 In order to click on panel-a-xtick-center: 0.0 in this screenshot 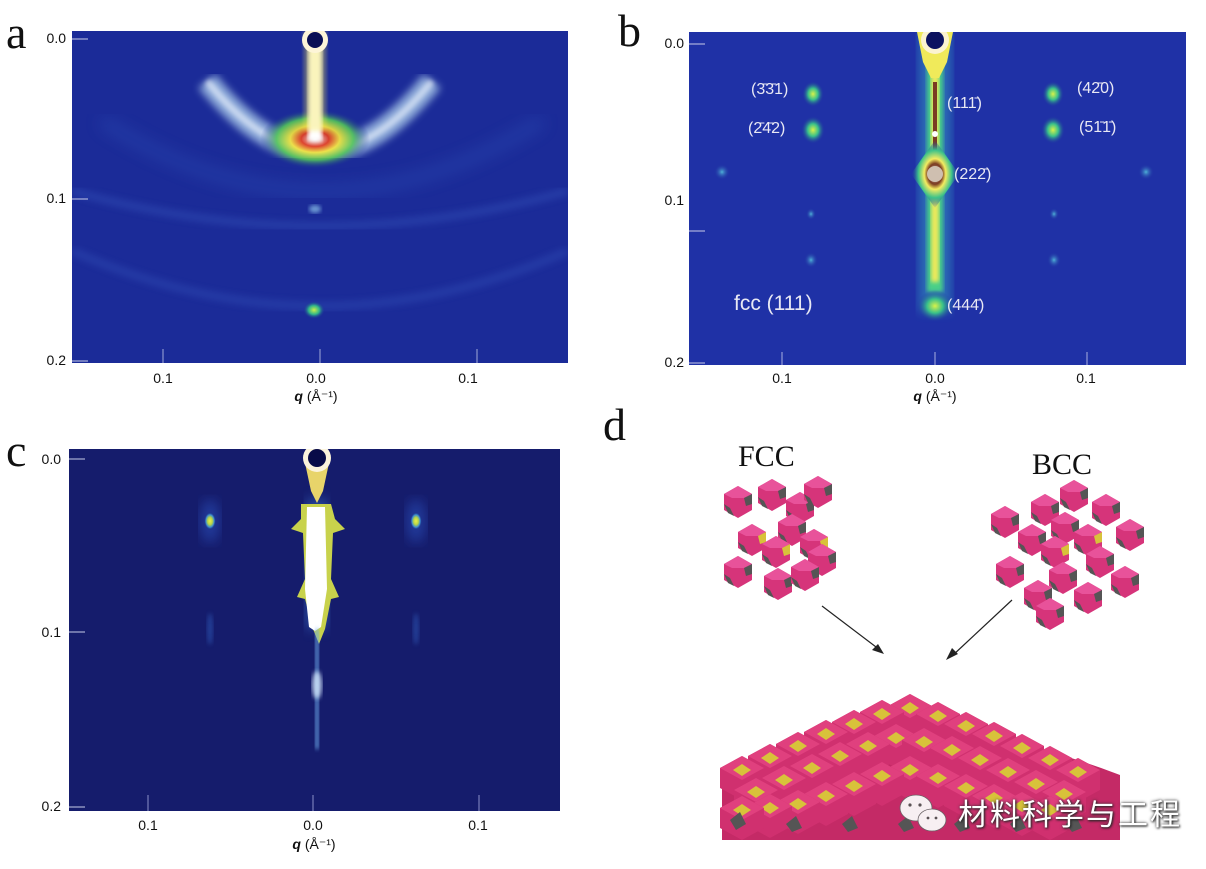, I will do `click(316, 378)`.